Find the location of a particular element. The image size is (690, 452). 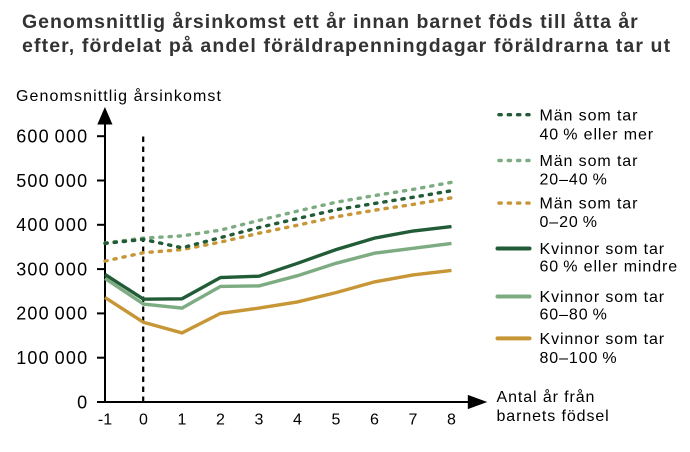

svg-text: 2 is located at coordinates (220, 420).